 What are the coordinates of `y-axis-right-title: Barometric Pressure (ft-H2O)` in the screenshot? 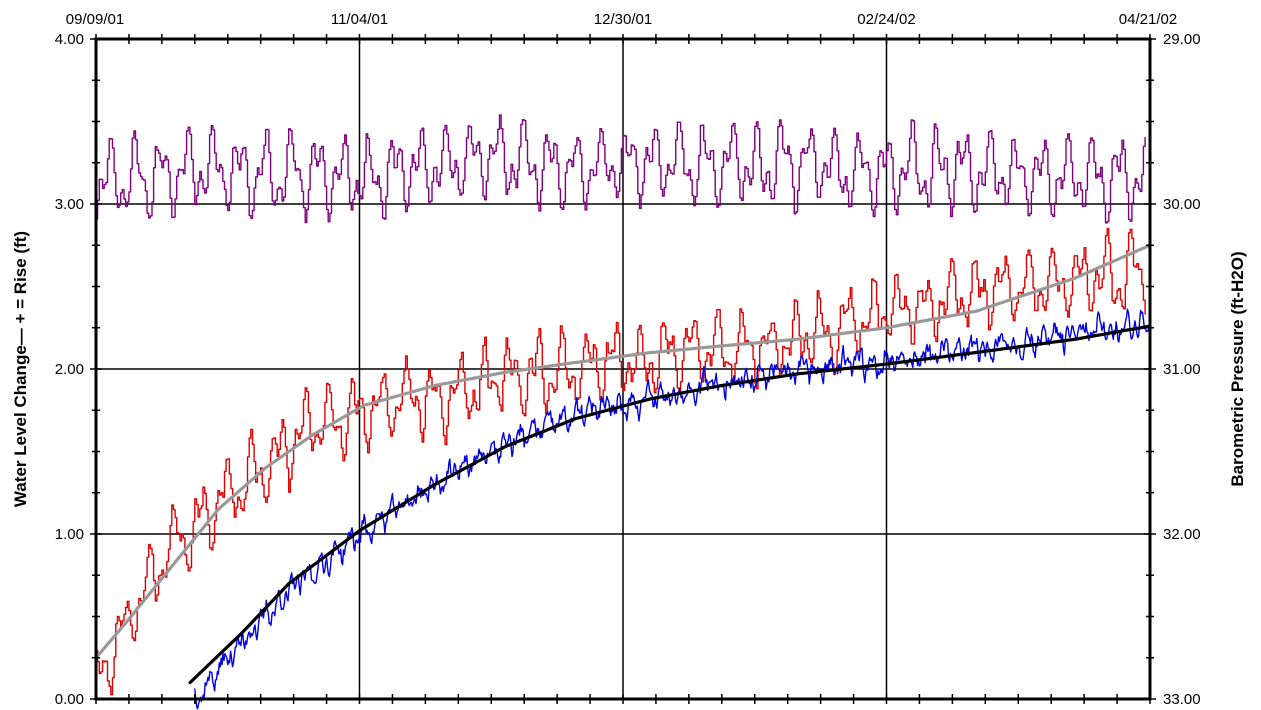 It's located at (1237, 368).